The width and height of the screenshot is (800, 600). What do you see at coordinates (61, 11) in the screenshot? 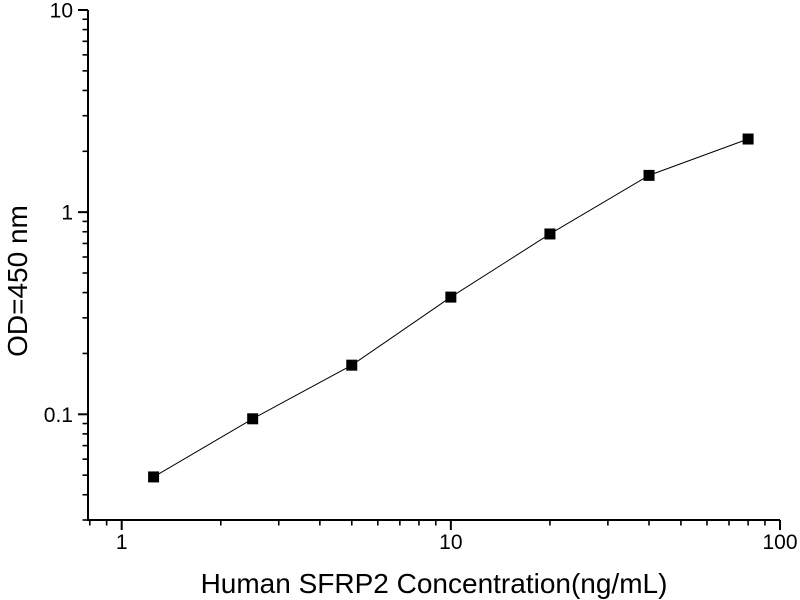
I see `y-tick-label: 10` at bounding box center [61, 11].